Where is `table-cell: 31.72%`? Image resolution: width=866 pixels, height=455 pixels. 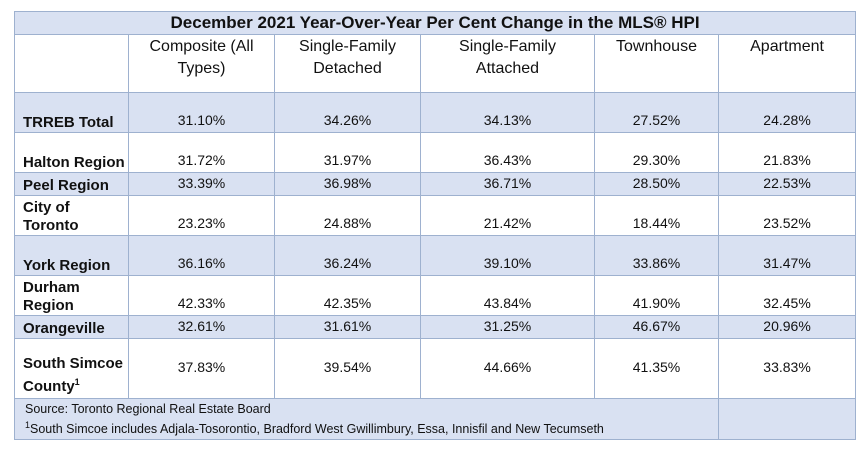
table-cell: 31.72% is located at coordinates (201, 152).